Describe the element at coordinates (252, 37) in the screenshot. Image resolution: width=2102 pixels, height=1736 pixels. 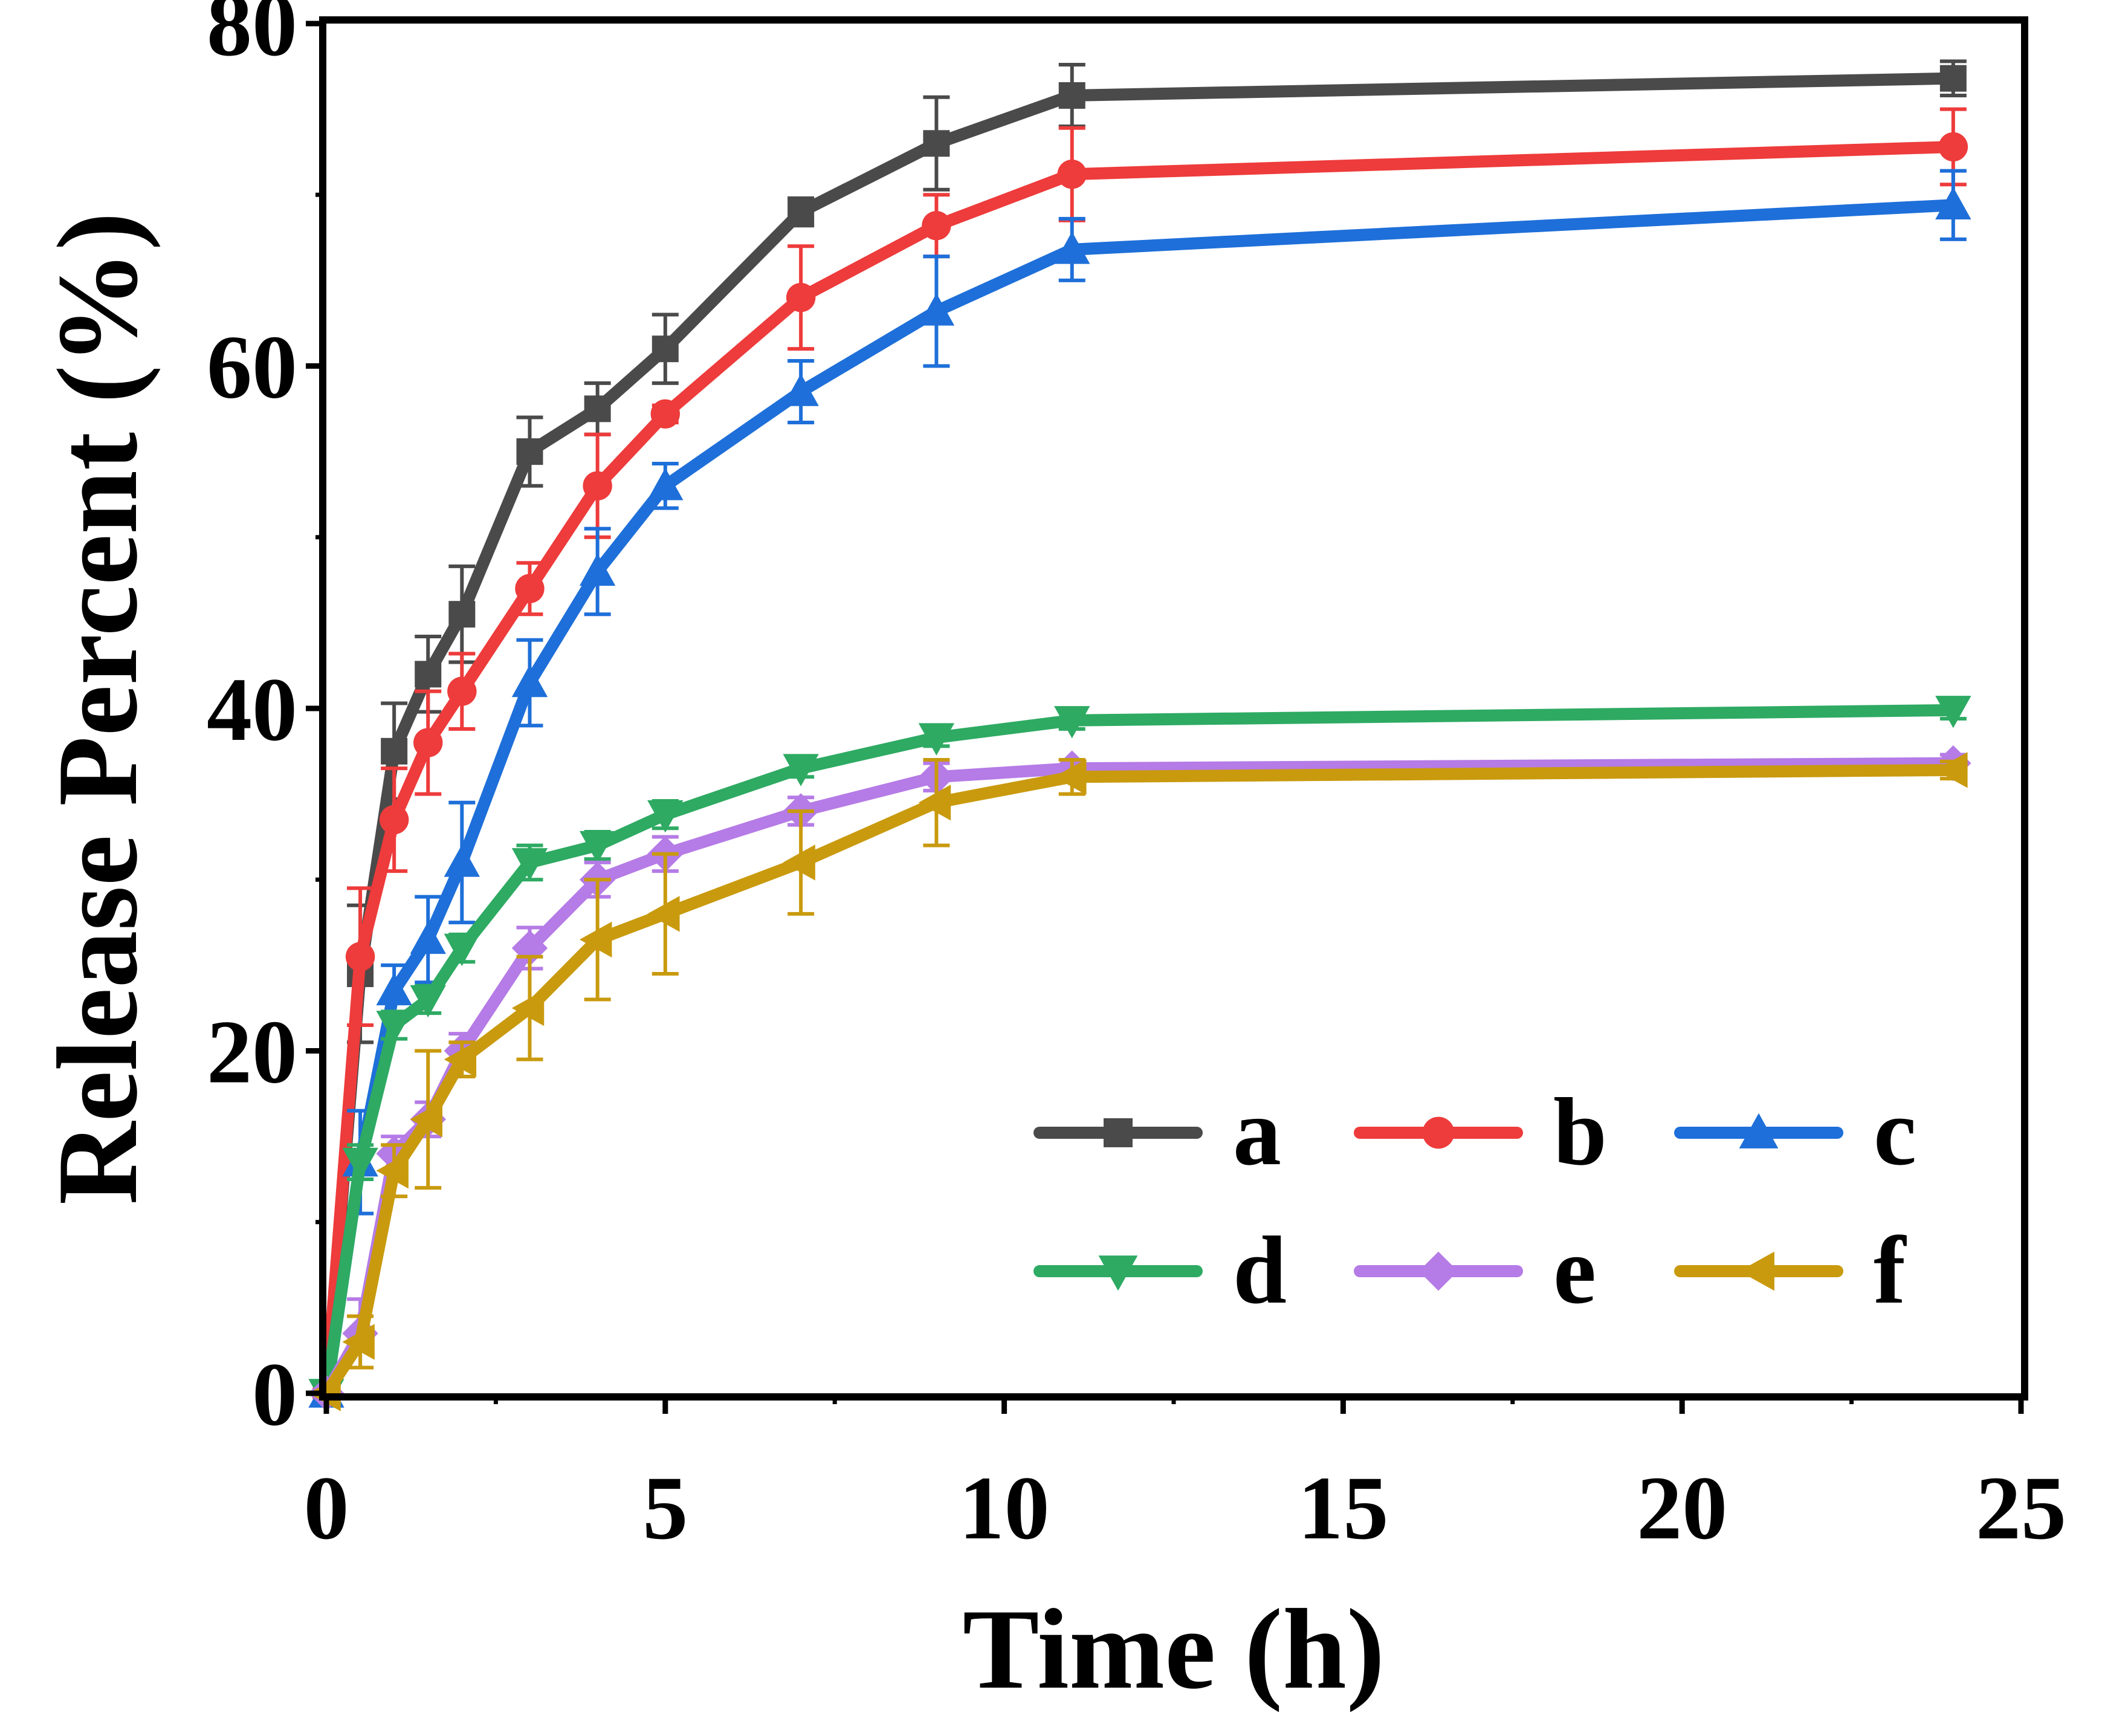
I see `y-tick-label: 80` at that location.